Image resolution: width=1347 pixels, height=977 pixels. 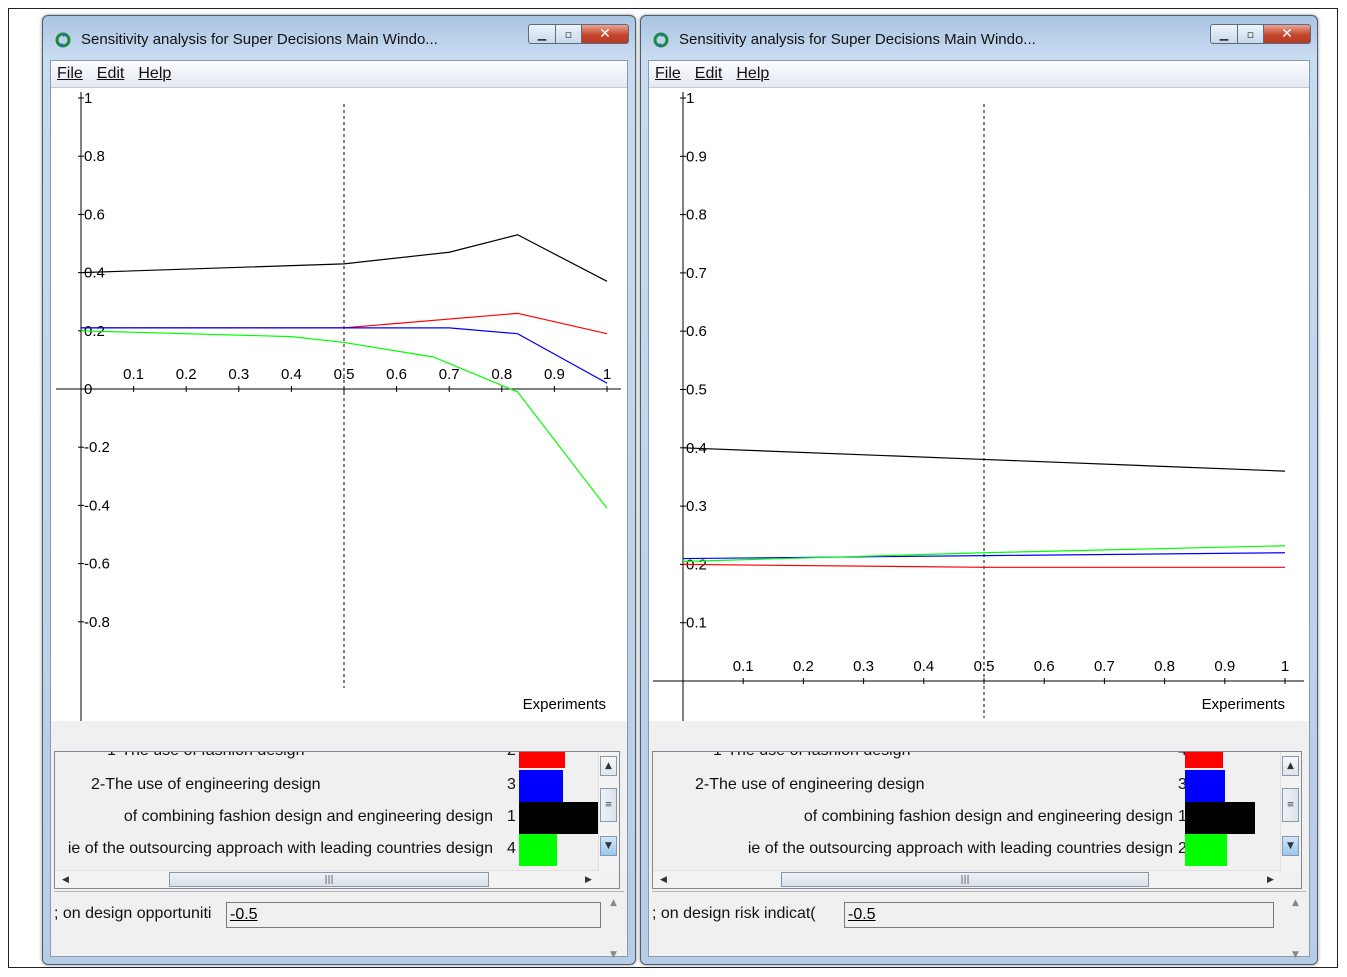 I want to click on x-tick-label: 0.8, so click(x=1164, y=666).